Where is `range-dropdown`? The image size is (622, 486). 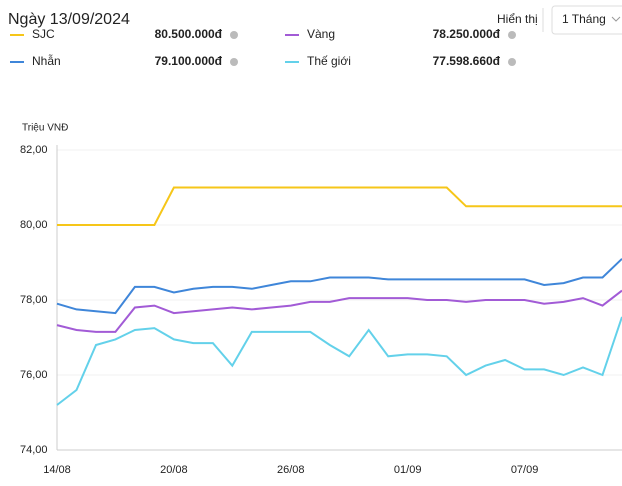
range-dropdown is located at coordinates (586, 20).